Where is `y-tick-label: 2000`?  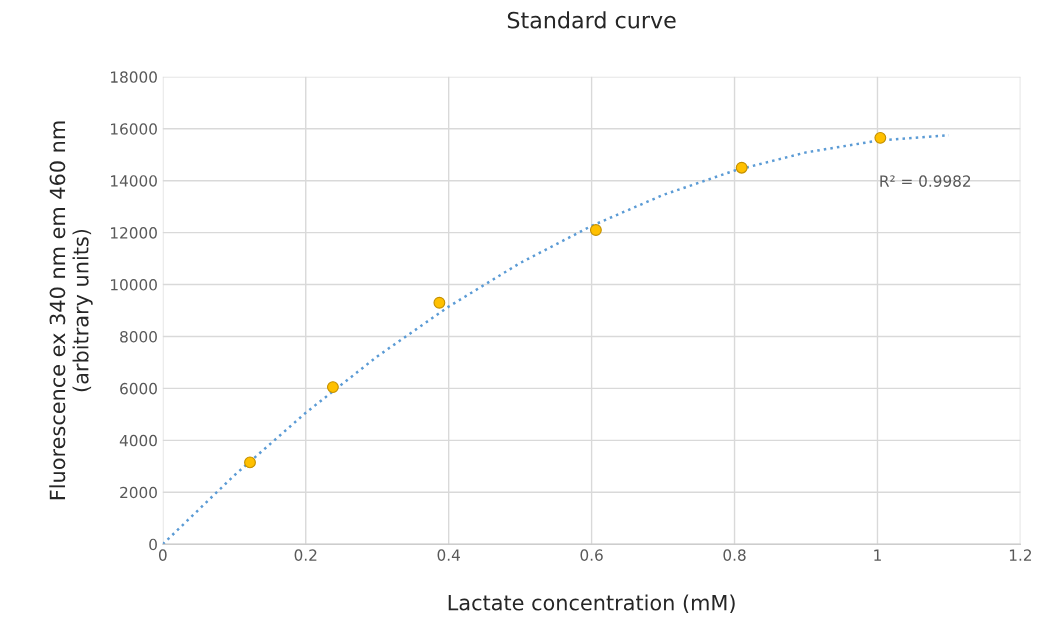 y-tick-label: 2000 is located at coordinates (138, 492).